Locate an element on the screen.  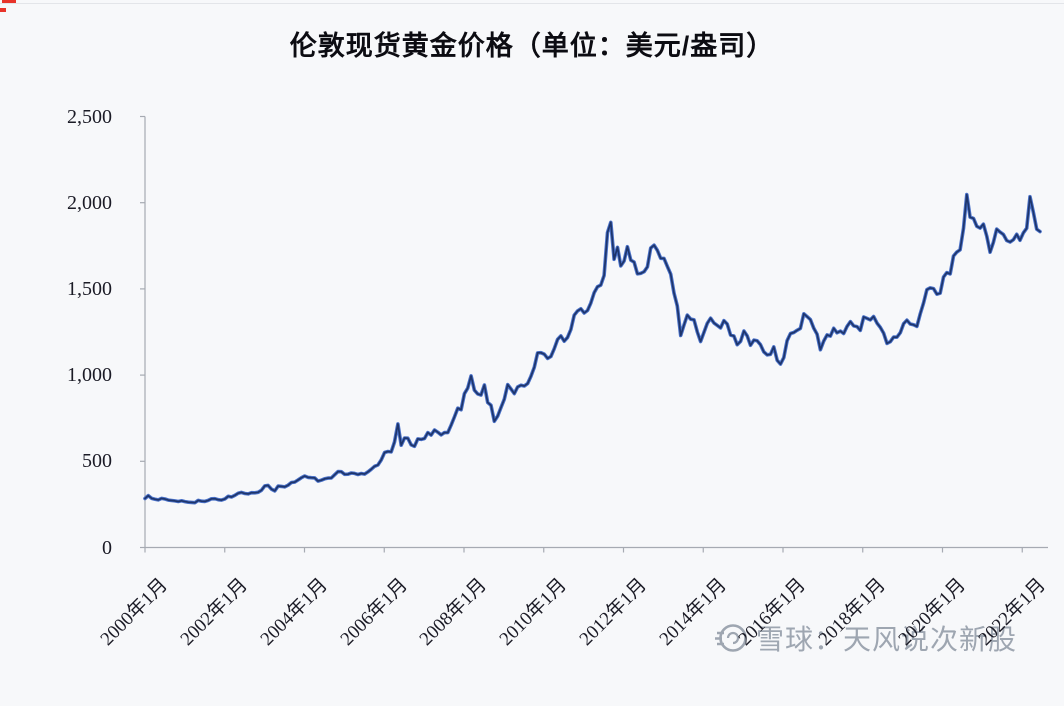
y-axis-tick-label: 2,000 is located at coordinates (89, 202).